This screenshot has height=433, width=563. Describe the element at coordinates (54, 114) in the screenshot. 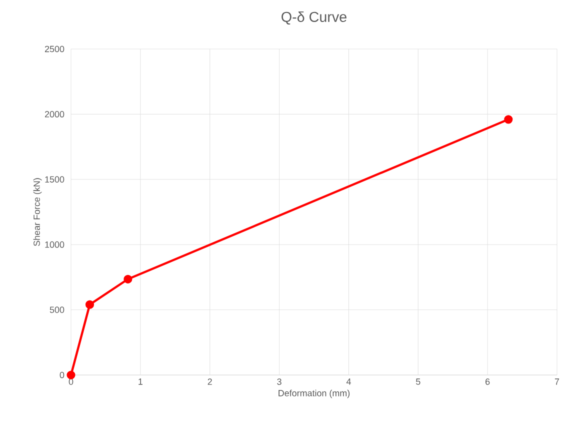

I see `y-tick-label: 2000` at that location.